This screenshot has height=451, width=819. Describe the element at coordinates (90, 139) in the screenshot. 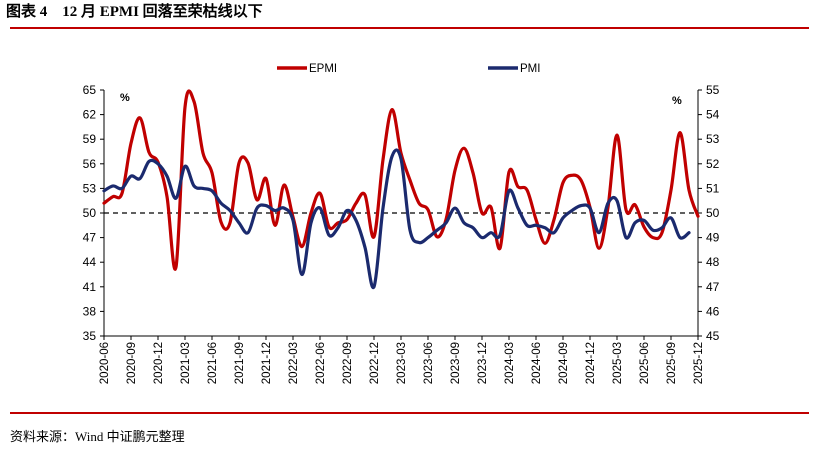

I see `left-tick-label: 59` at that location.